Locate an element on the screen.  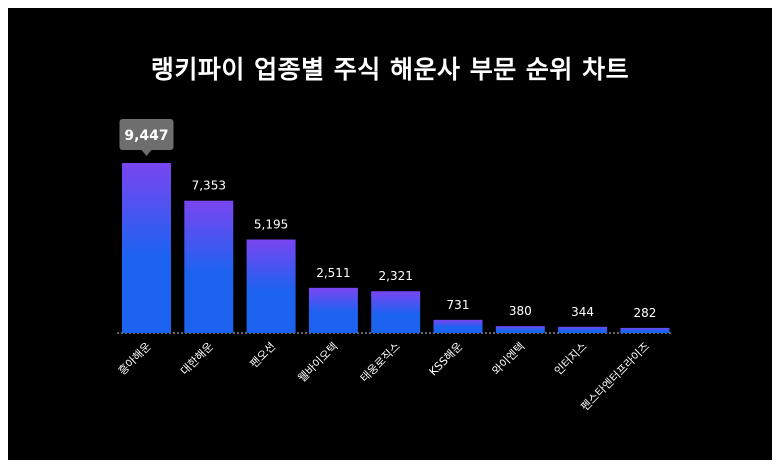
value-label-4: 2,321 is located at coordinates (396, 276).